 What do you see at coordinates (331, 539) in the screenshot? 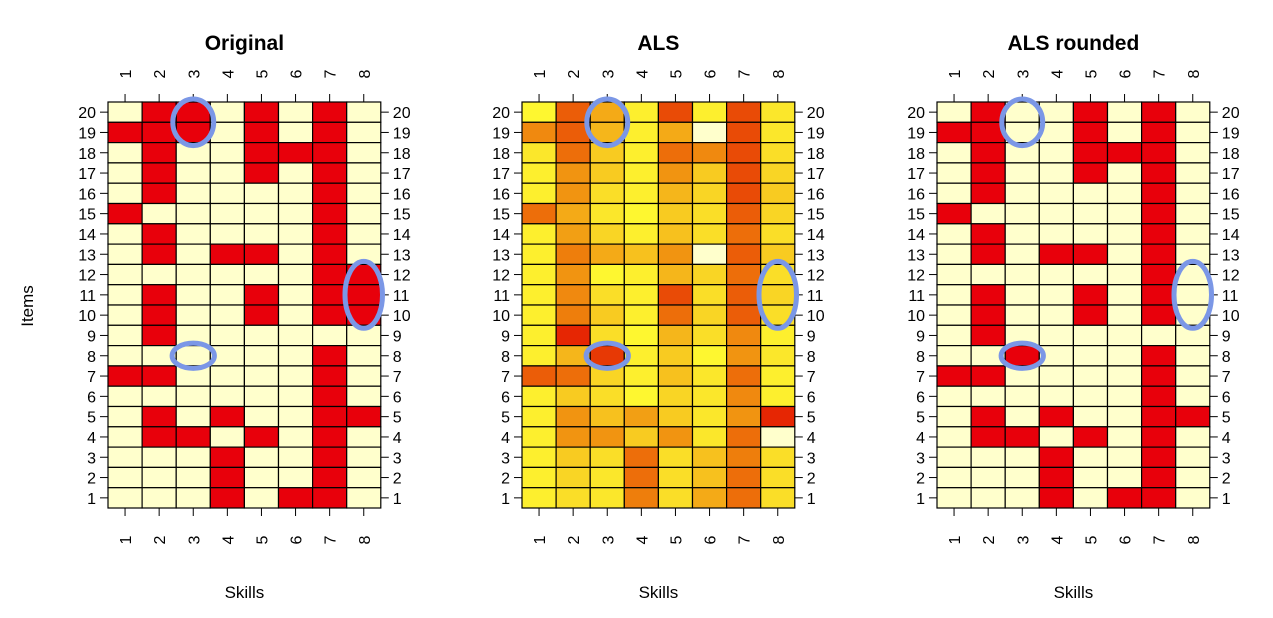
I see `x-tick-label: 7` at bounding box center [331, 539].